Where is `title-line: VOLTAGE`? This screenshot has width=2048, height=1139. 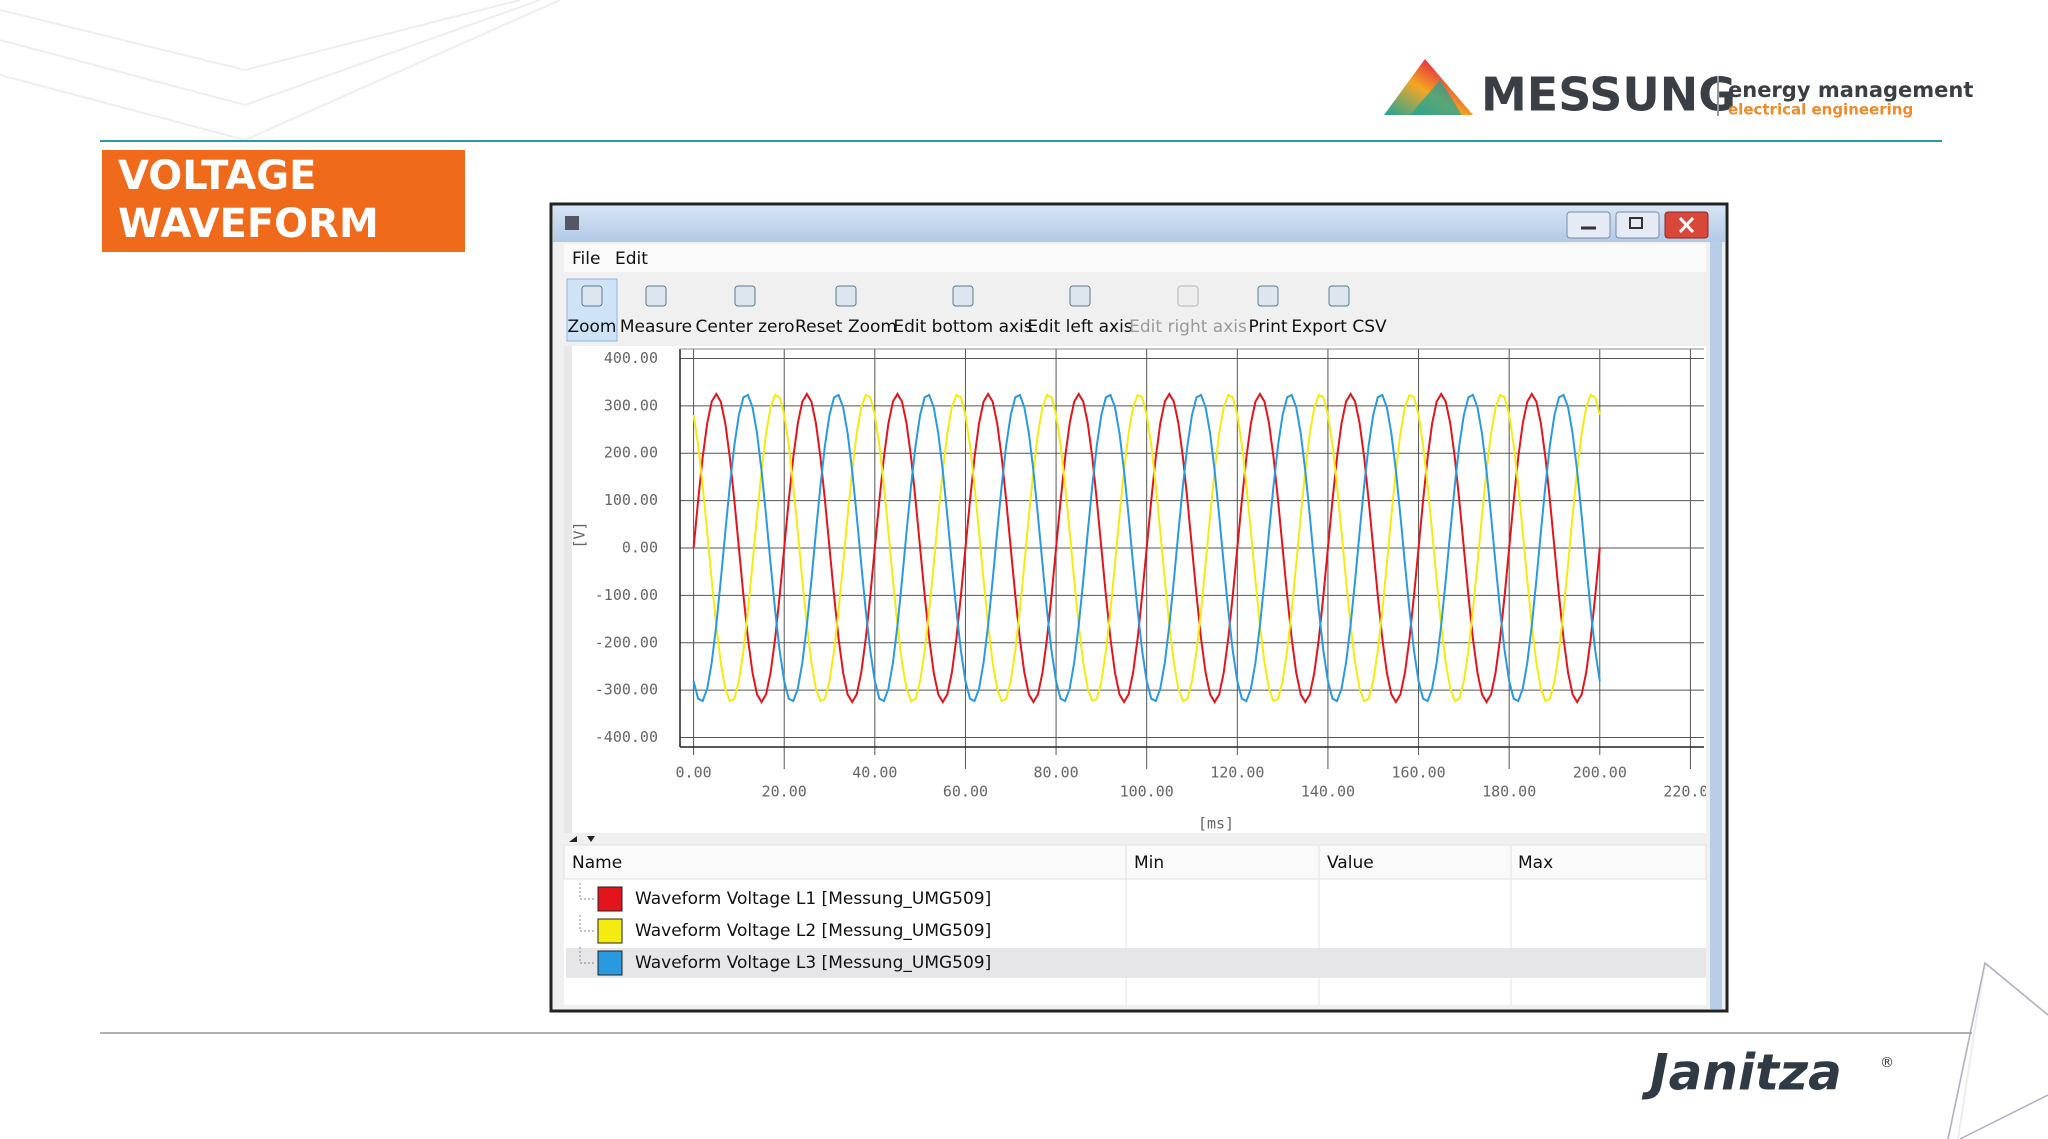
title-line: VOLTAGE is located at coordinates (217, 176).